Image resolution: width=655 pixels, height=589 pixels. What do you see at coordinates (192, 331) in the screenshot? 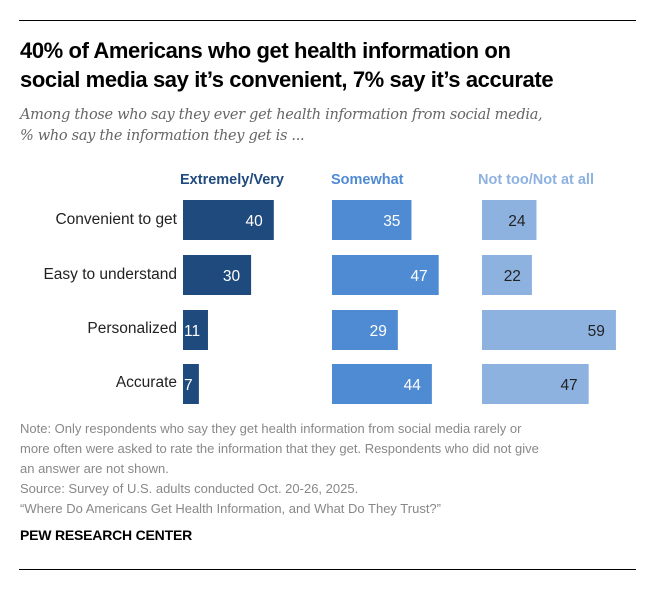
I see `data-label: 11` at bounding box center [192, 331].